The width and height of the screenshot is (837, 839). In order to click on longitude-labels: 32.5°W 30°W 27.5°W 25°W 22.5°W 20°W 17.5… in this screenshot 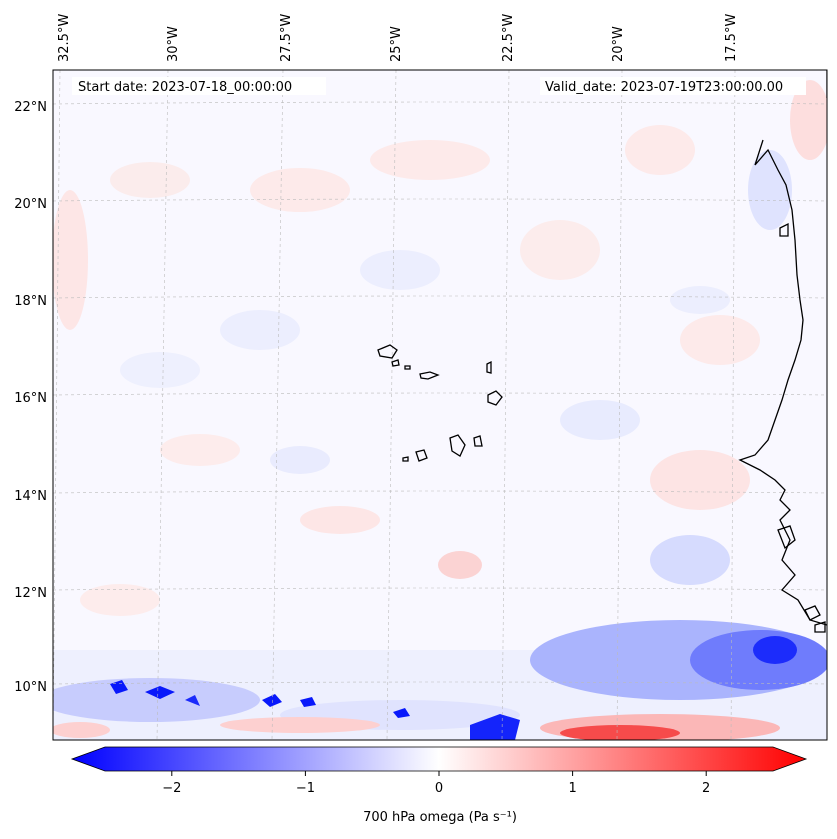, I will do `click(398, 38)`.